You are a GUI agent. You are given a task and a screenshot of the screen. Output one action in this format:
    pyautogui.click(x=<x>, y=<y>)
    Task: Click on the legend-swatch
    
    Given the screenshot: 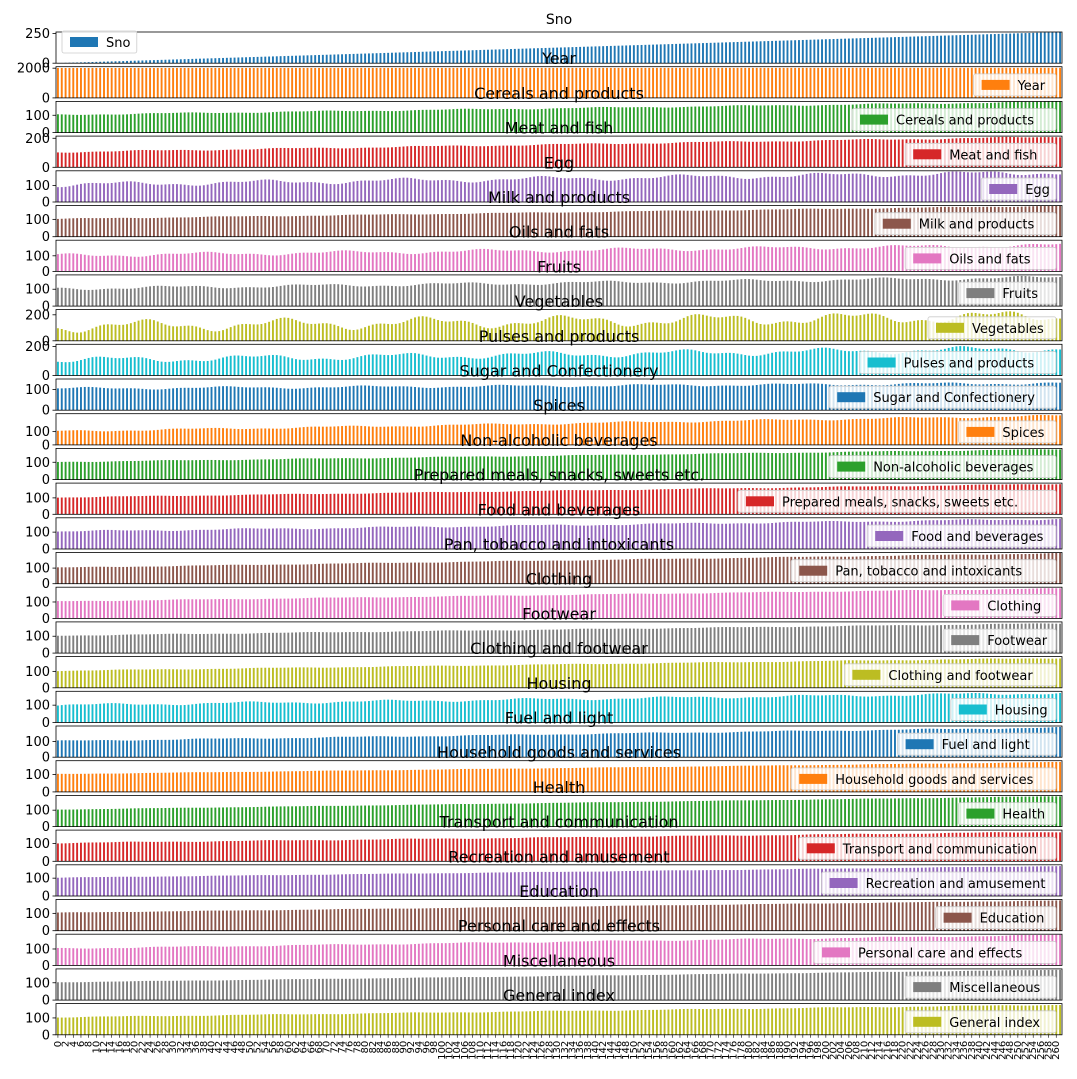 What is the action you would take?
    pyautogui.click(x=927, y=258)
    